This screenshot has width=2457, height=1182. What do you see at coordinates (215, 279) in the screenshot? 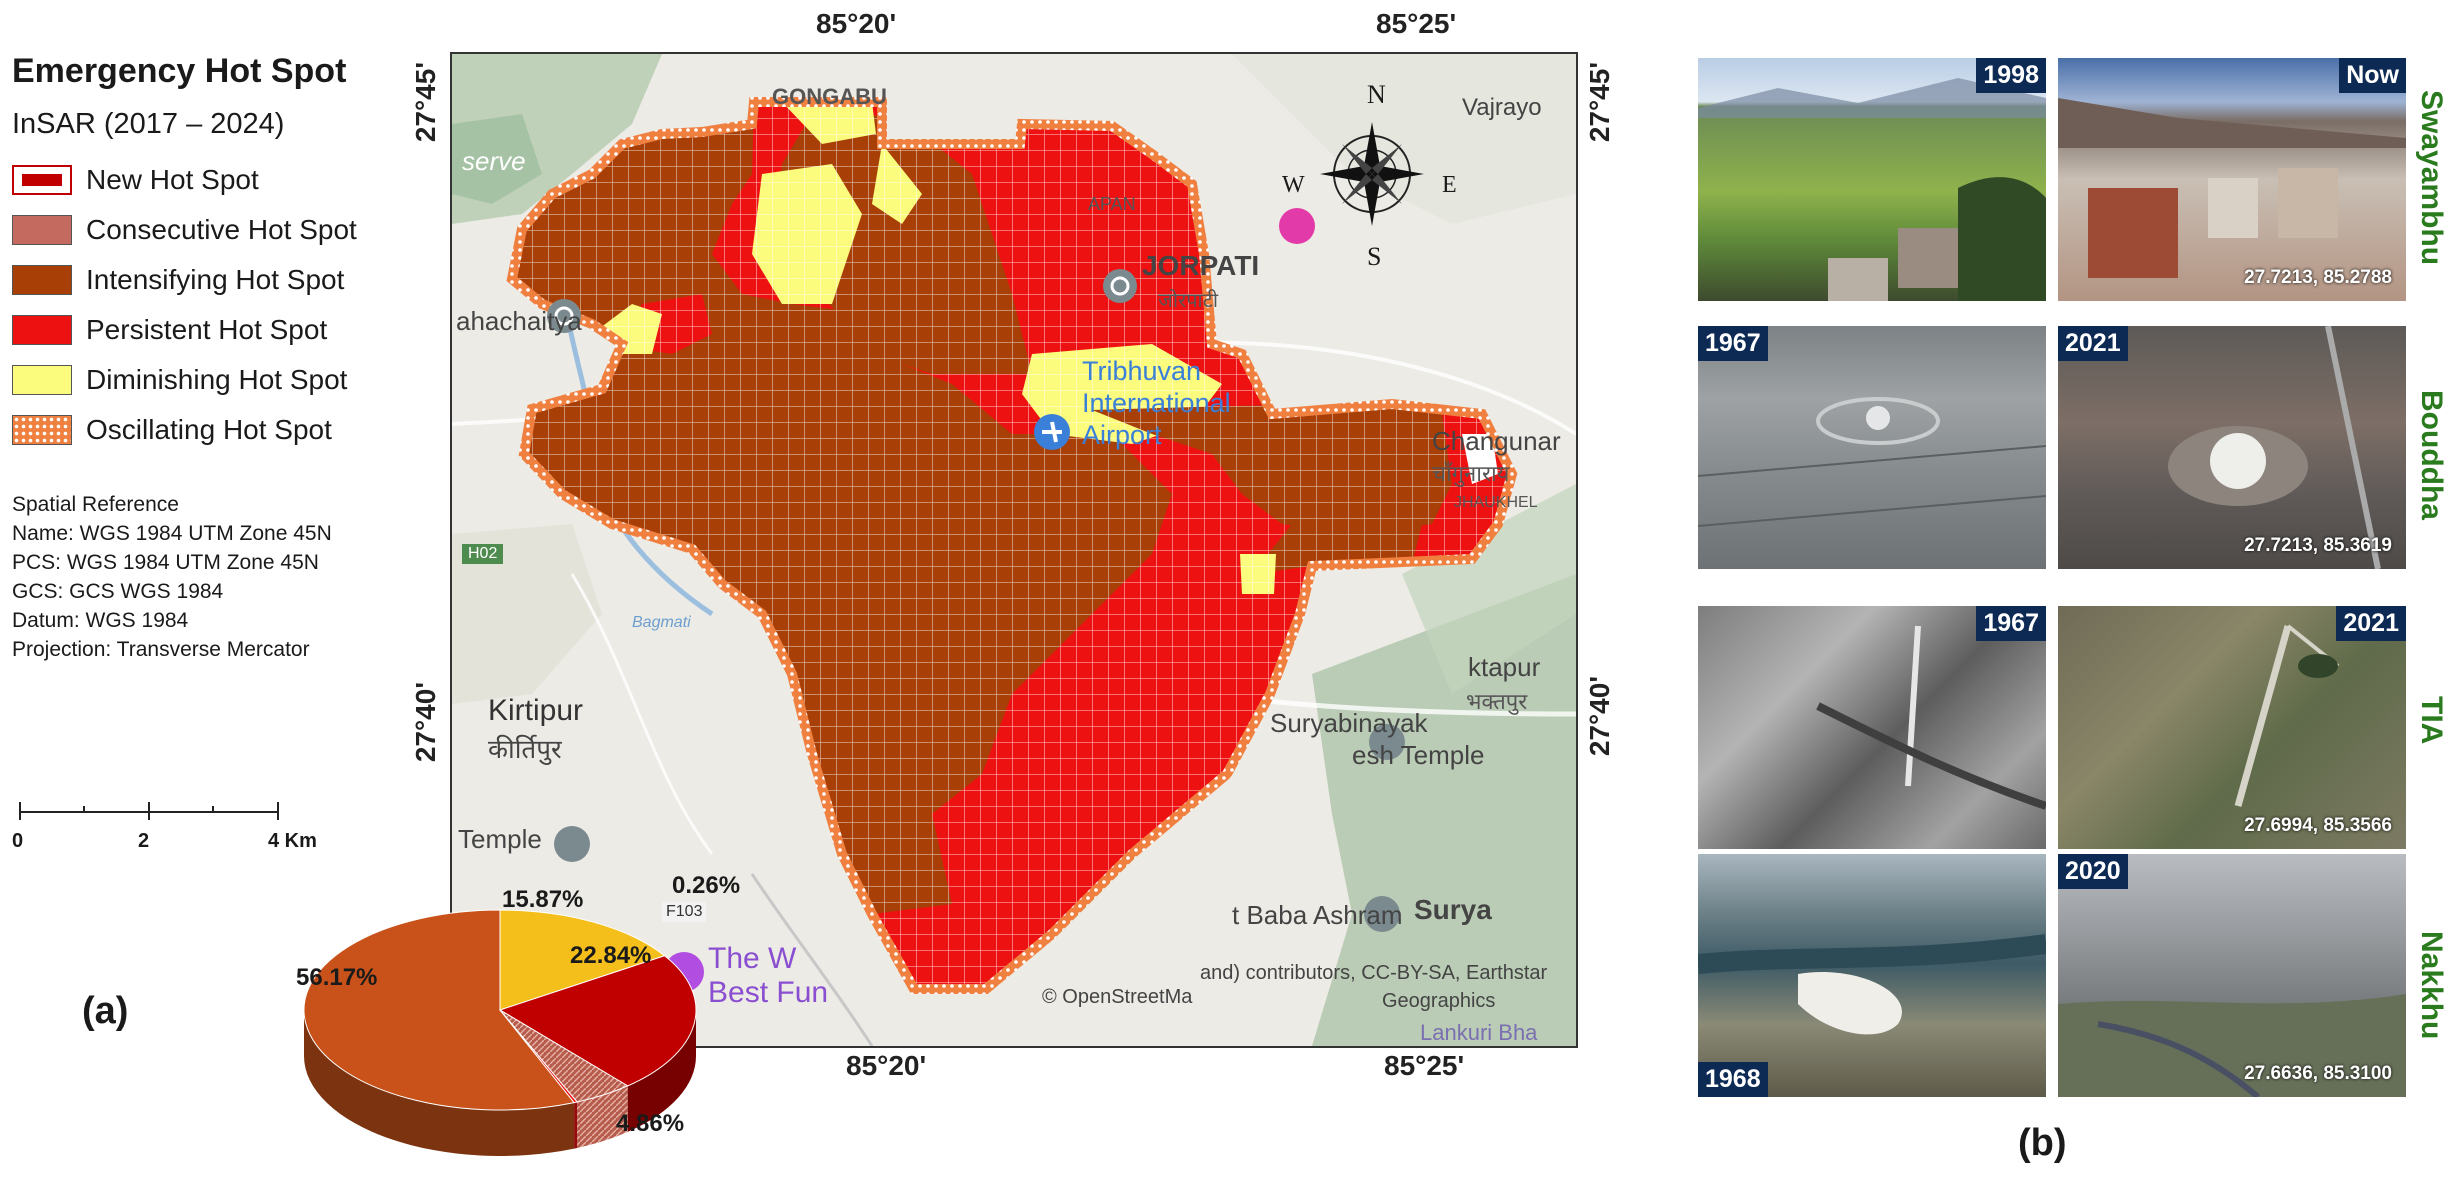
I see `legend-label: Intensifying Hot Spot` at bounding box center [215, 279].